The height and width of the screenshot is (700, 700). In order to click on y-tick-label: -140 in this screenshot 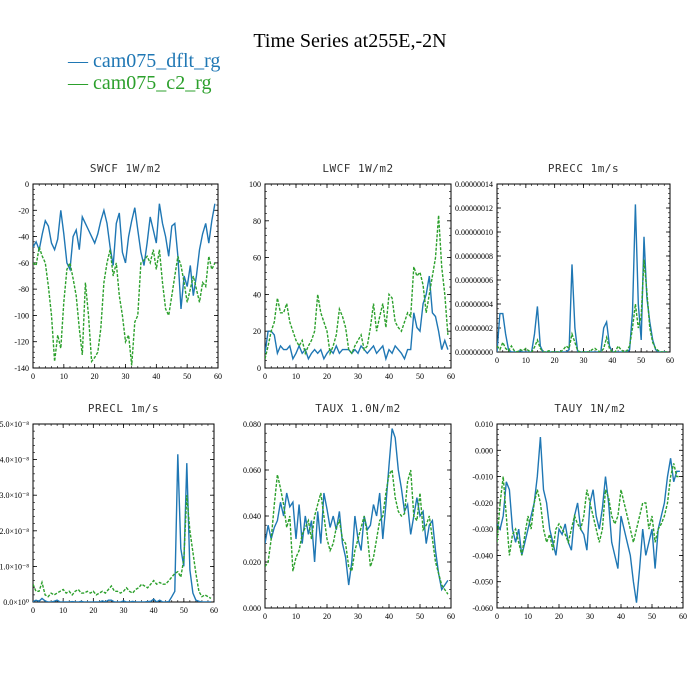, I will do `click(21, 368)`.